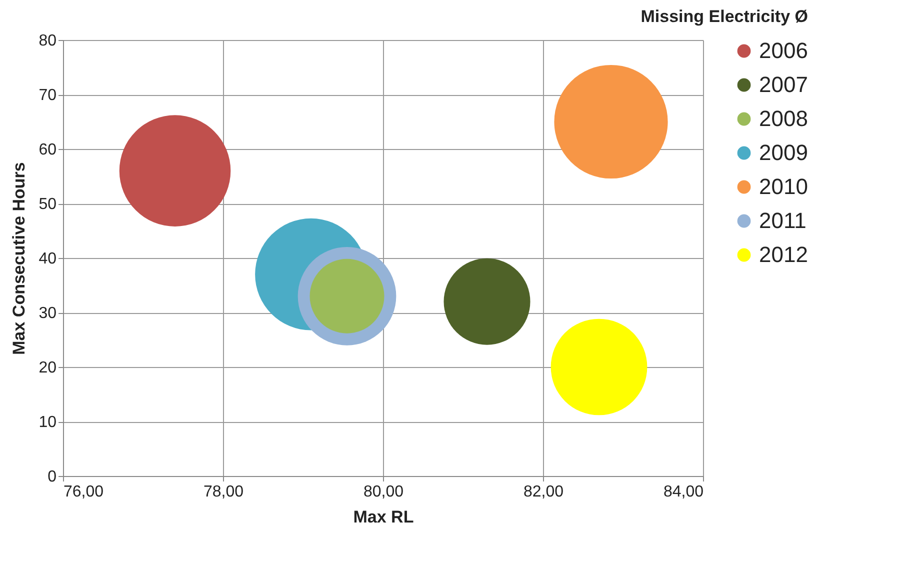 The image size is (916, 586). Describe the element at coordinates (47, 41) in the screenshot. I see `y-tick-label: 80` at that location.